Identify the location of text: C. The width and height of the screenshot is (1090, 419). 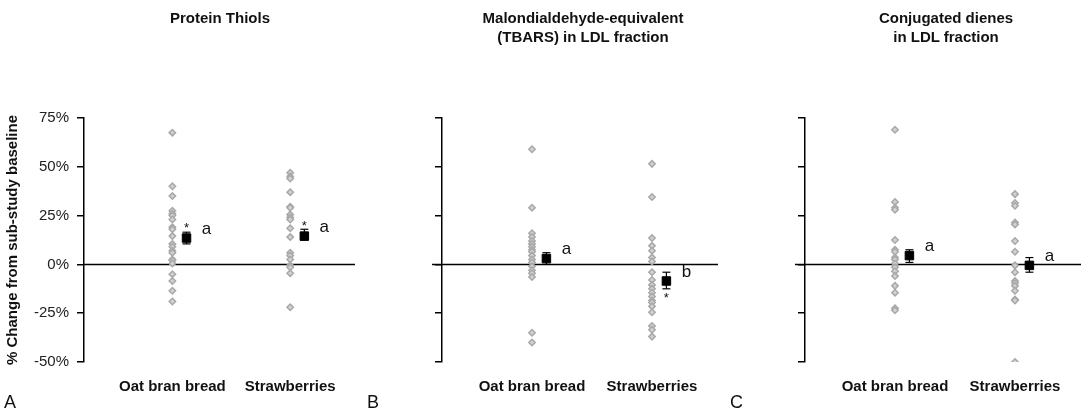
(736, 402).